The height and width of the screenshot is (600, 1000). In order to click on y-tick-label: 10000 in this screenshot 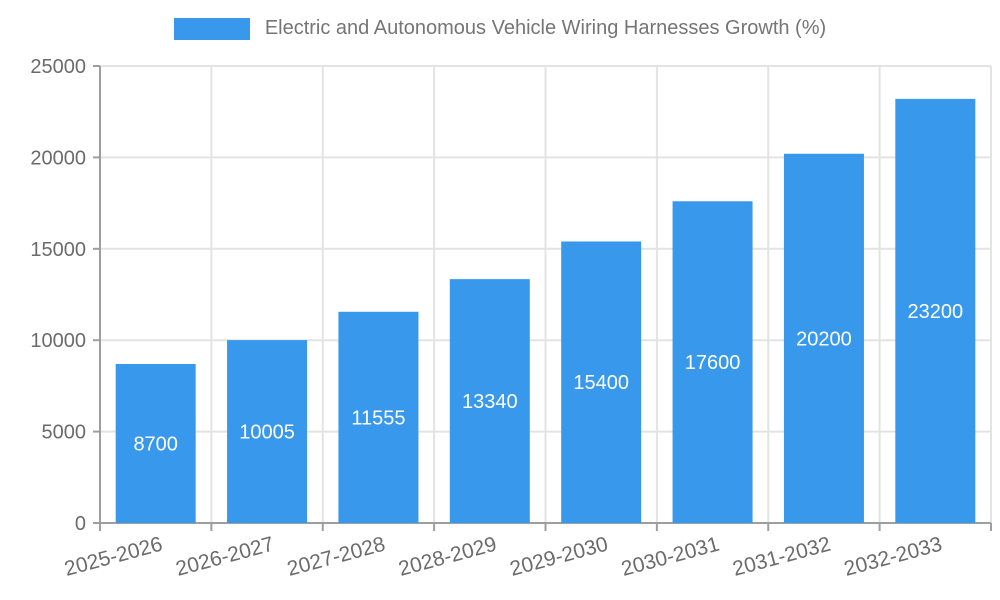, I will do `click(58, 341)`.